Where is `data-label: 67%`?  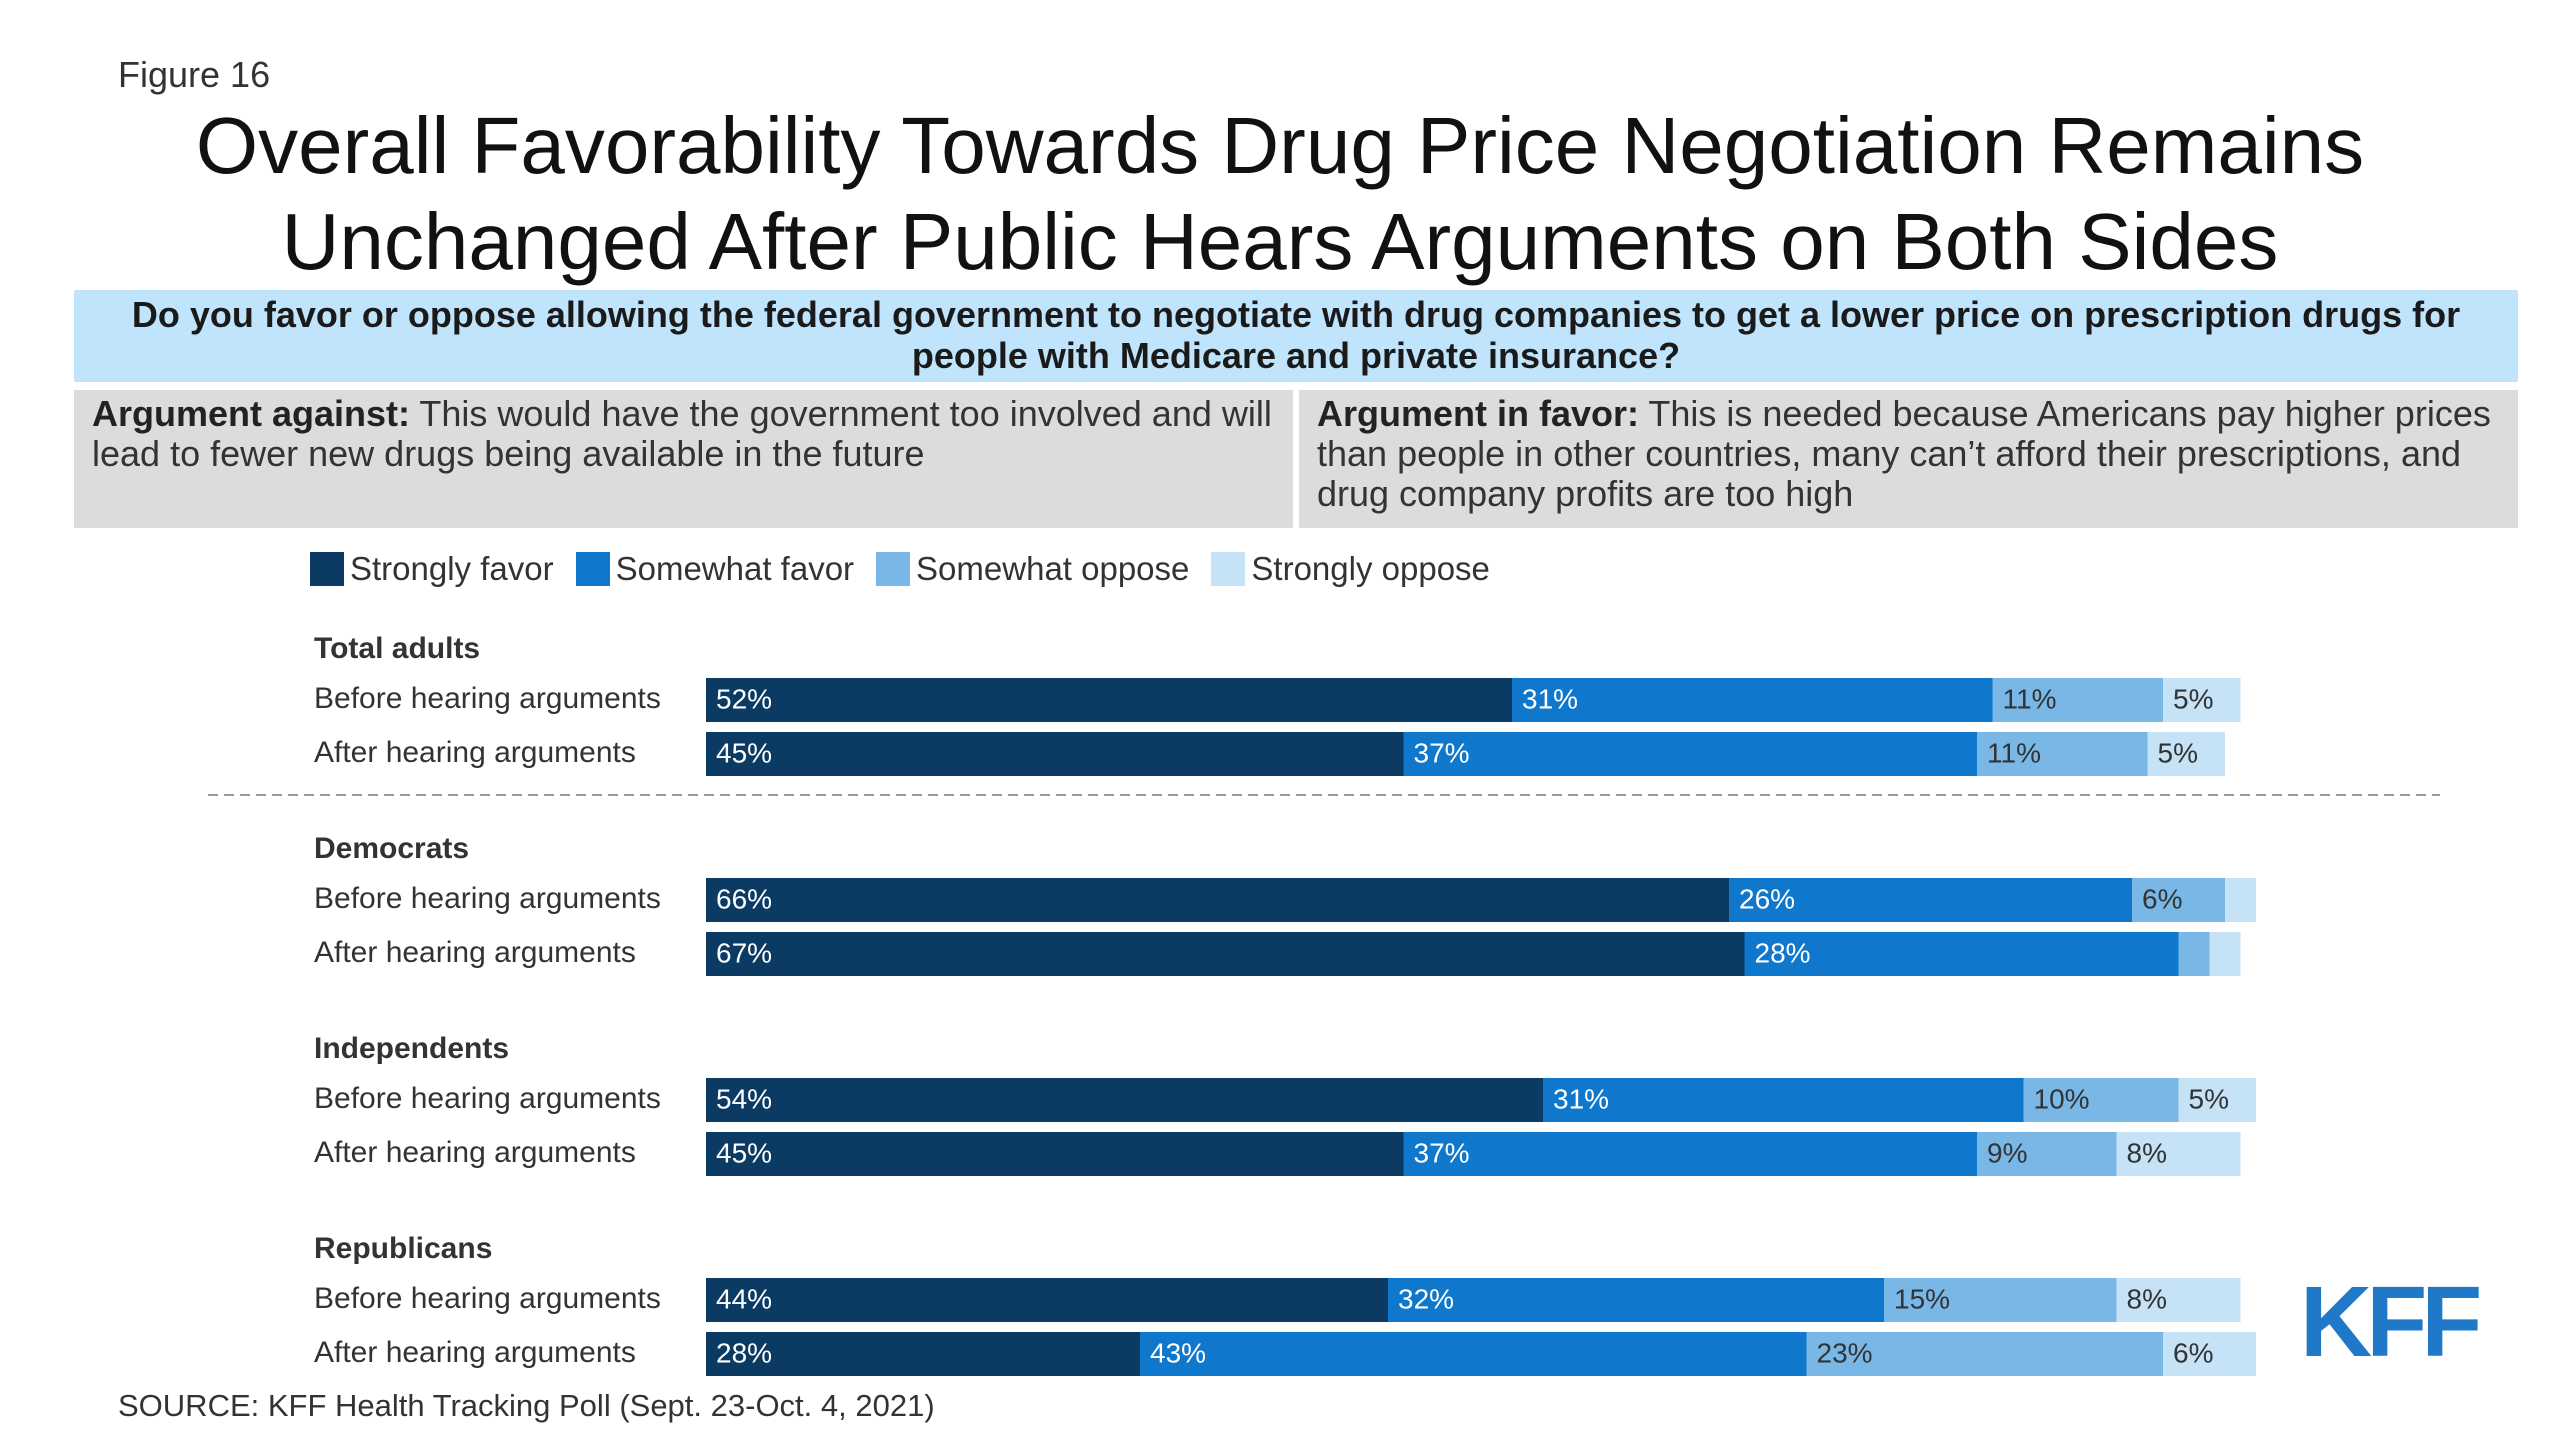
data-label: 67% is located at coordinates (744, 952).